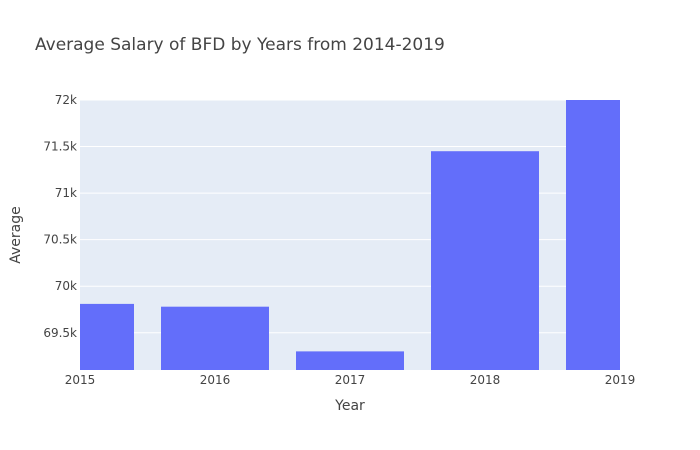  What do you see at coordinates (215, 380) in the screenshot?
I see `x-tick-label: 2016` at bounding box center [215, 380].